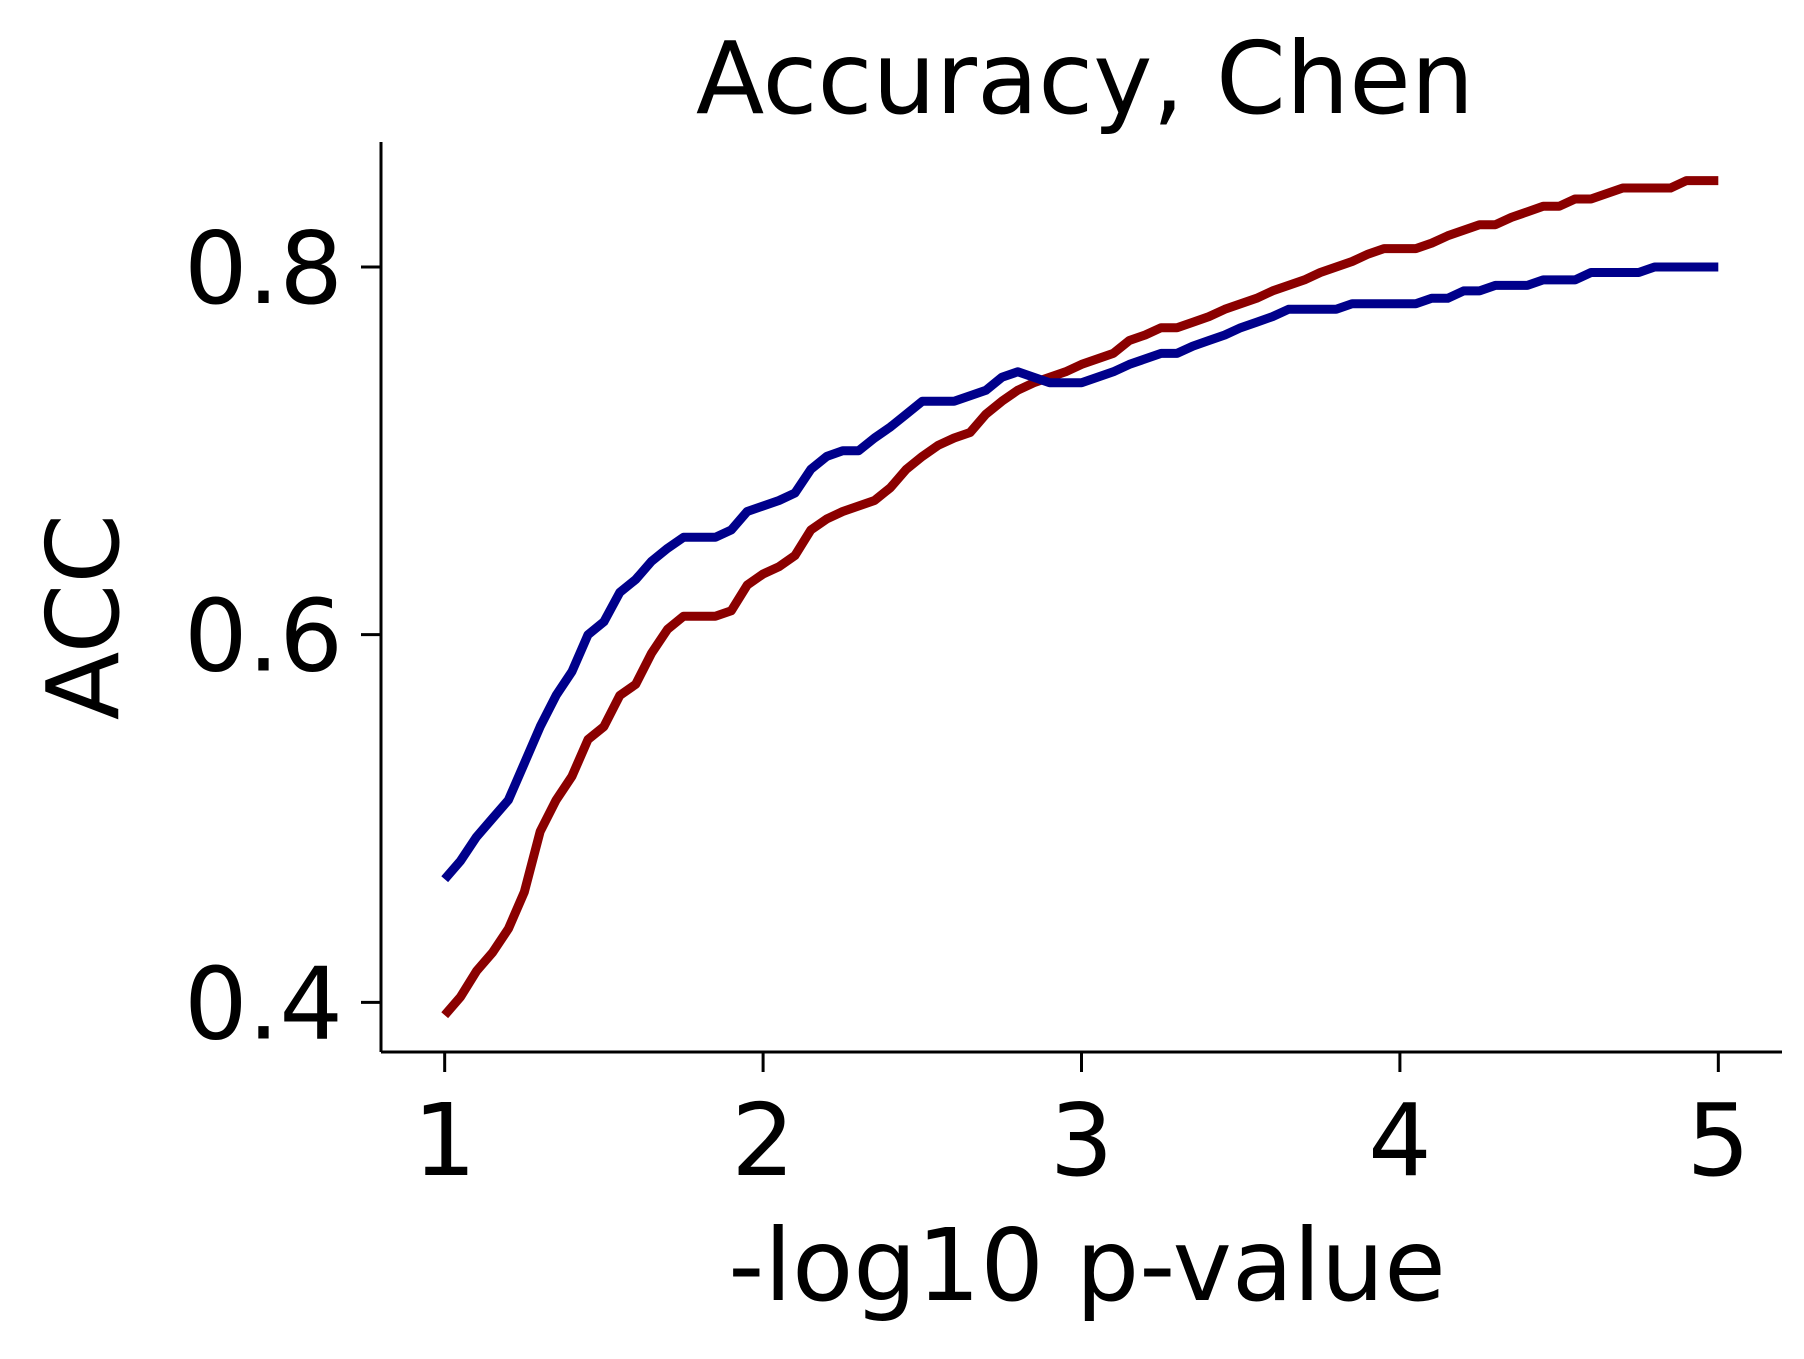  What do you see at coordinates (83, 617) in the screenshot?
I see `y-axis-label: ACC` at bounding box center [83, 617].